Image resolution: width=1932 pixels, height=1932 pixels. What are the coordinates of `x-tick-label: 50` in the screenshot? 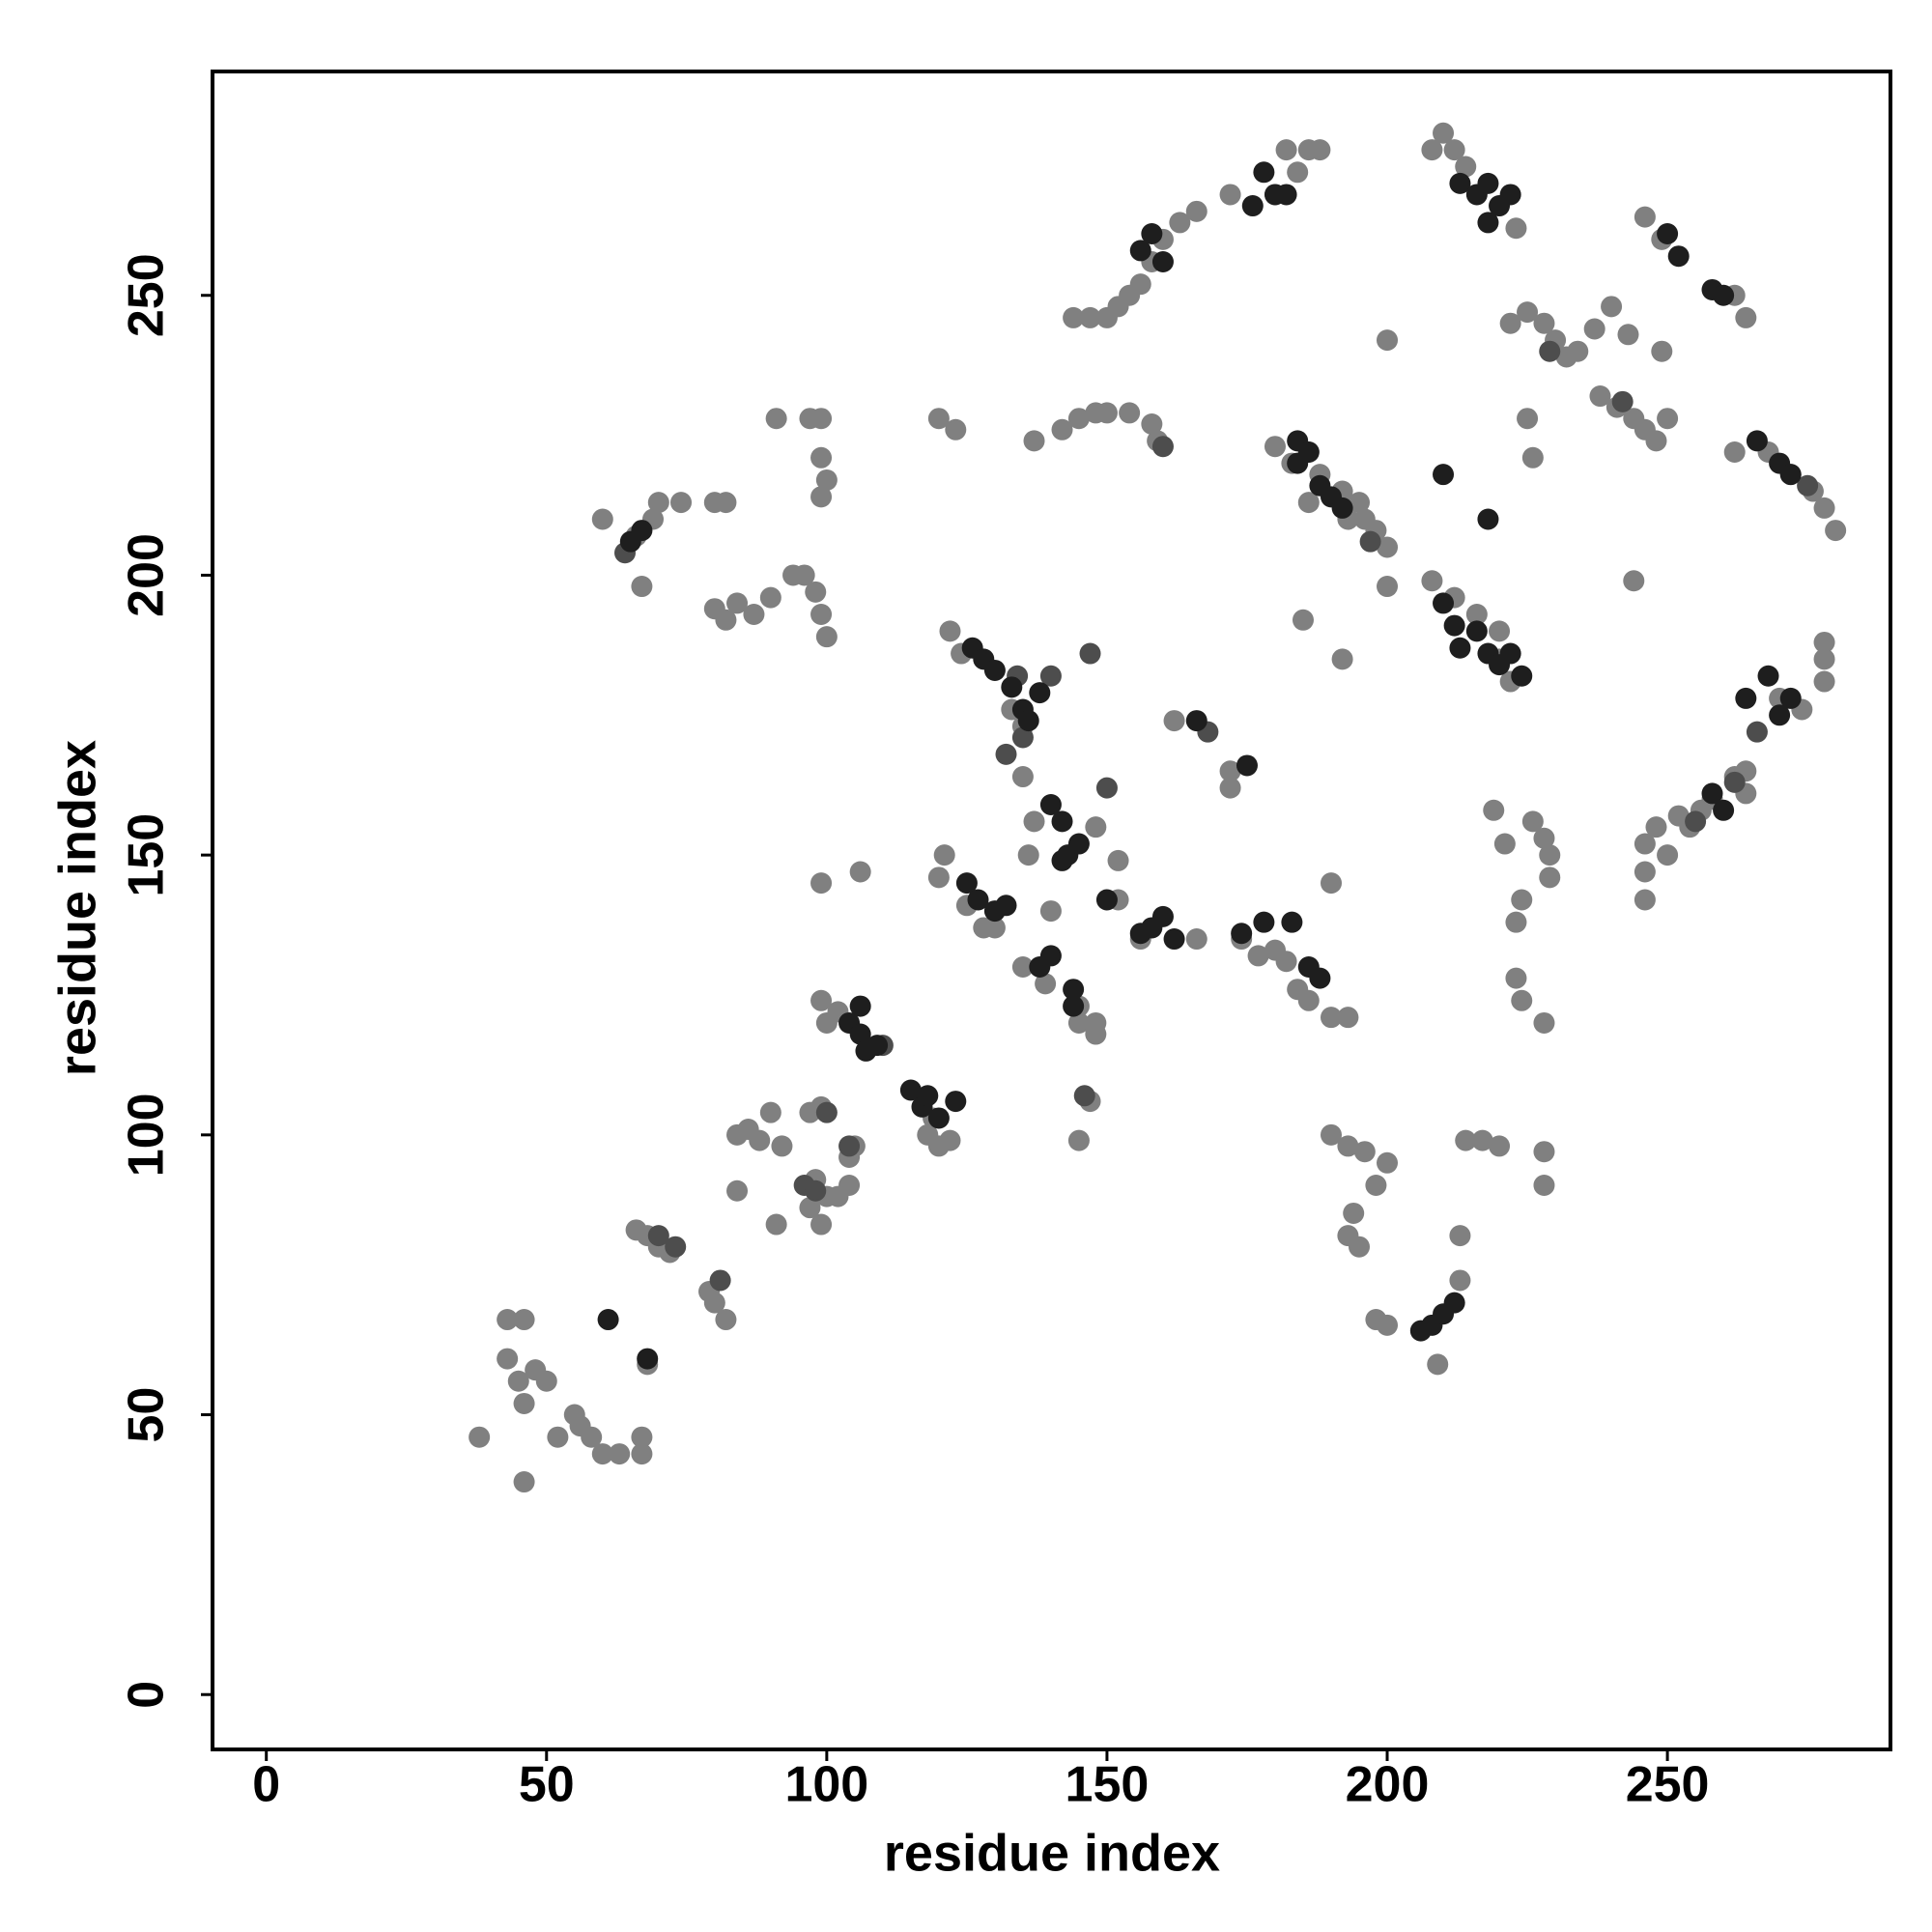 It's located at (547, 1785).